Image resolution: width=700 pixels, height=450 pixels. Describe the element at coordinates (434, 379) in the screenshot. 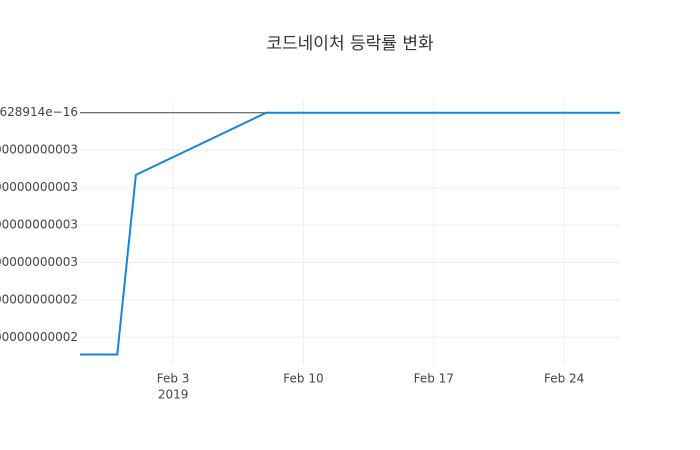

I see `x-tick-label: Feb 17` at that location.